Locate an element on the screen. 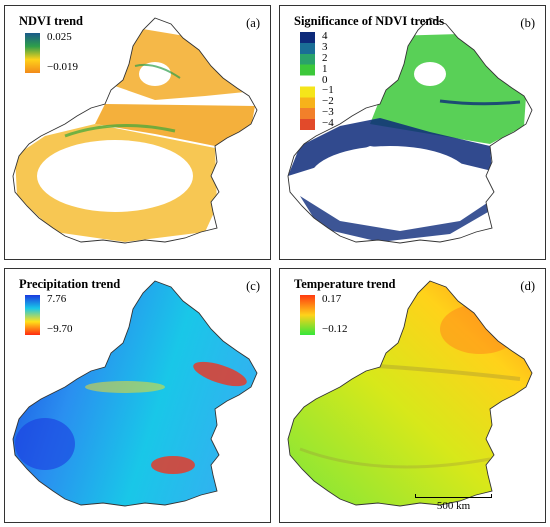 The width and height of the screenshot is (550, 527). legend-item-label: −2 is located at coordinates (328, 101).